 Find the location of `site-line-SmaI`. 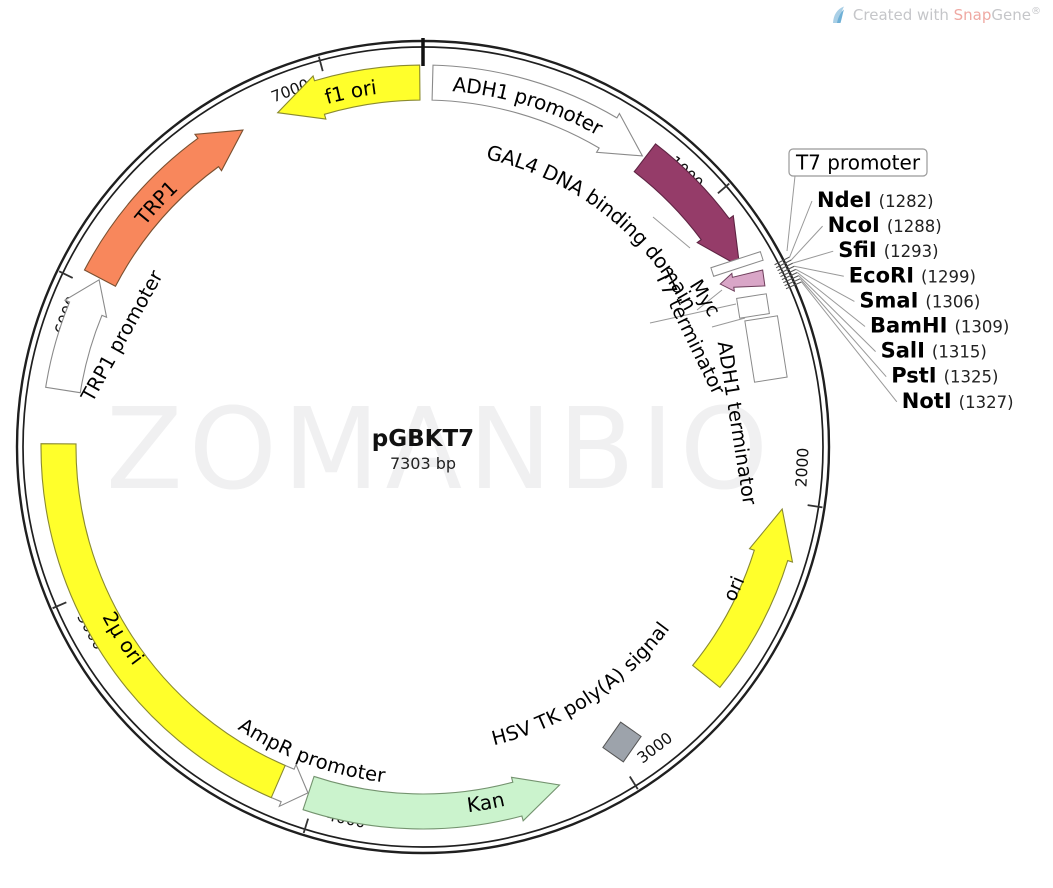

site-line-SmaI is located at coordinates (825, 285).